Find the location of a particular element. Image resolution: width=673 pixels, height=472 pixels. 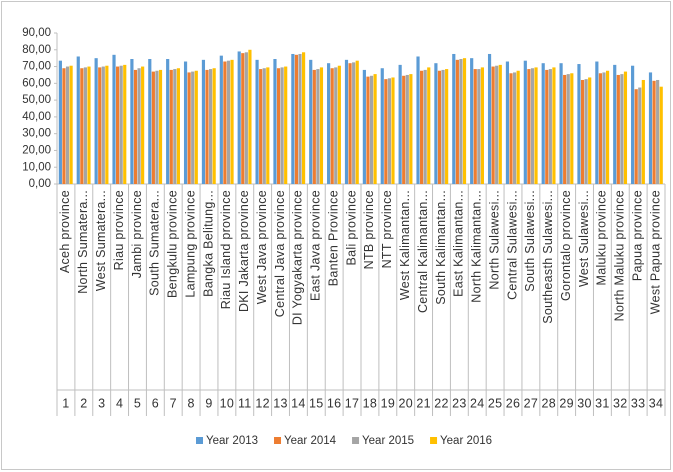

category-number: 14 is located at coordinates (298, 403).